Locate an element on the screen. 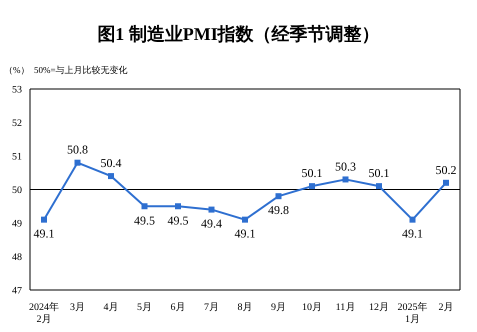 This screenshot has width=477, height=332. x-tick-label: 11月 is located at coordinates (346, 307).